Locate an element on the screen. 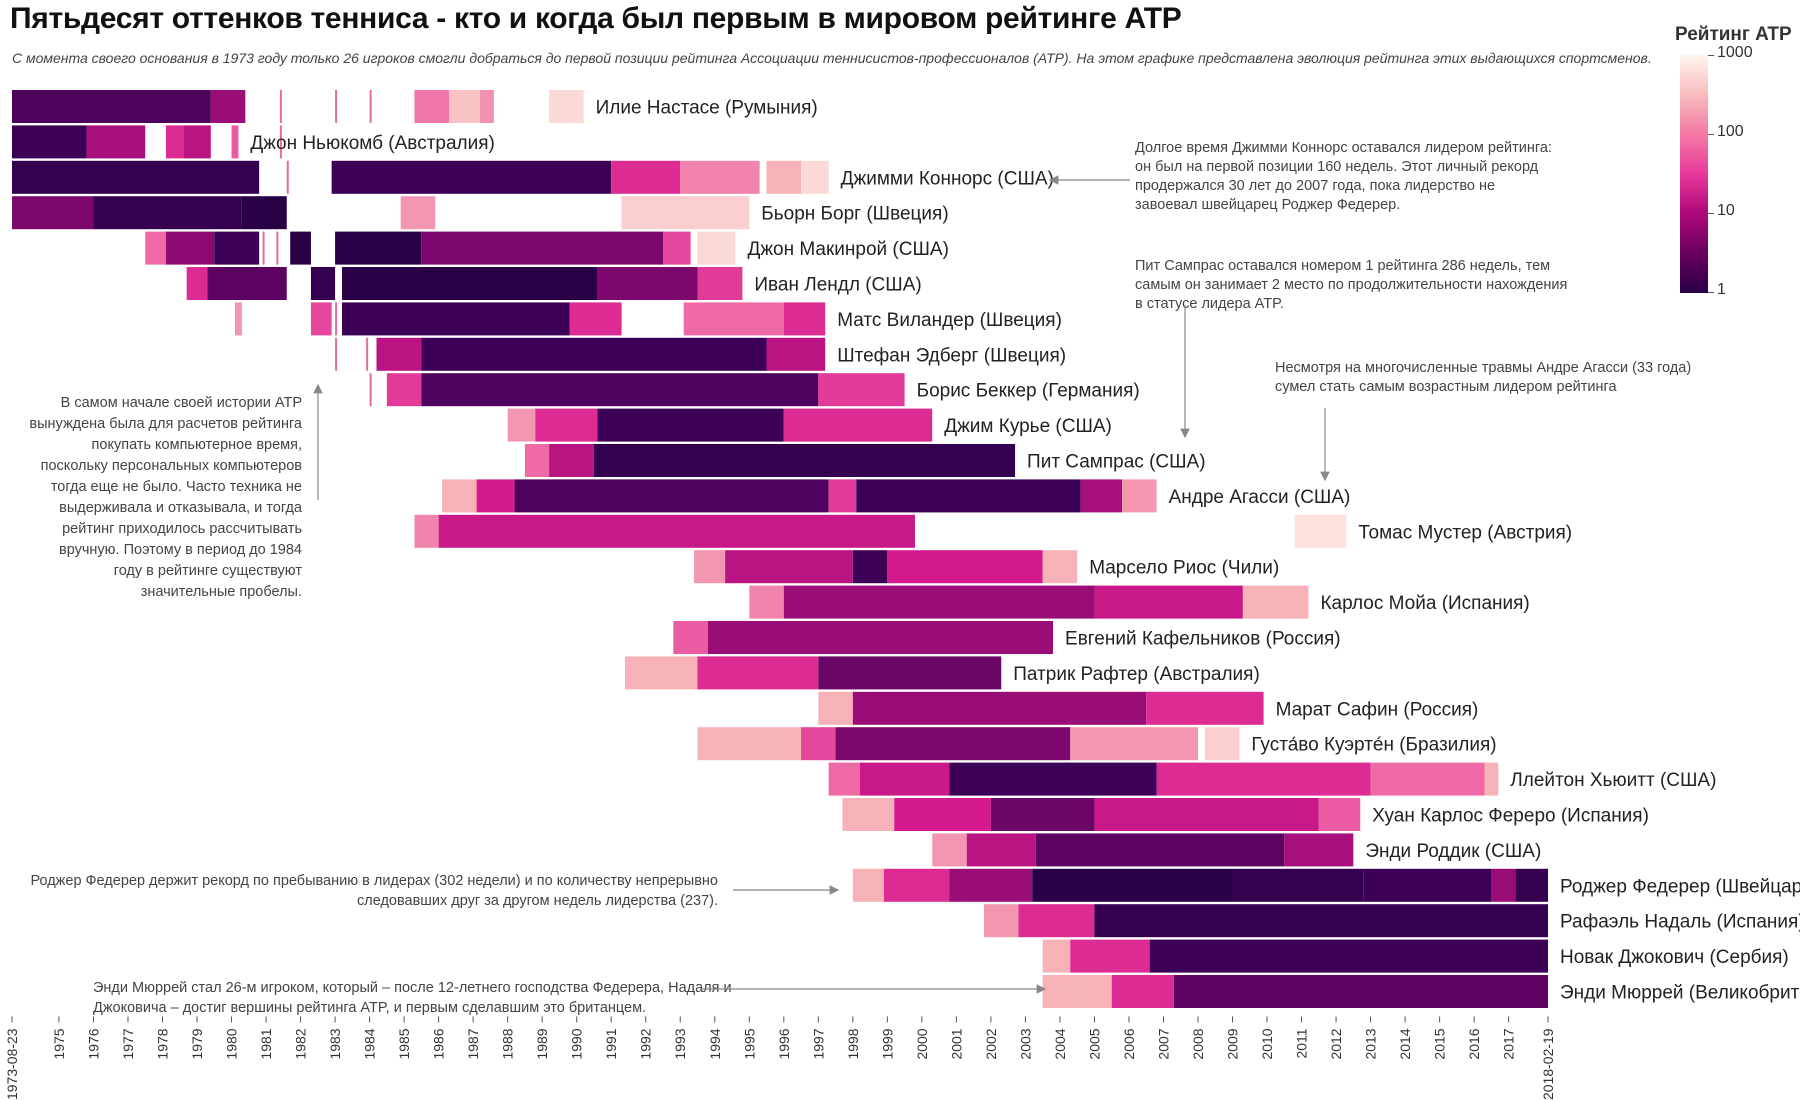 The height and width of the screenshot is (1100, 1800). annotation-atp-early-line: покупать компьютерное время, is located at coordinates (197, 445).